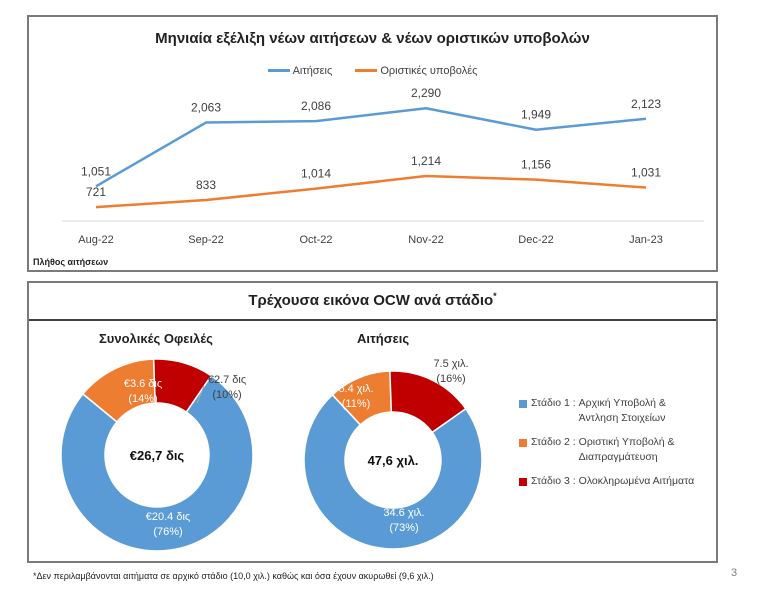  What do you see at coordinates (205, 240) in the screenshot?
I see `x-tick-label: Sep-22` at bounding box center [205, 240].